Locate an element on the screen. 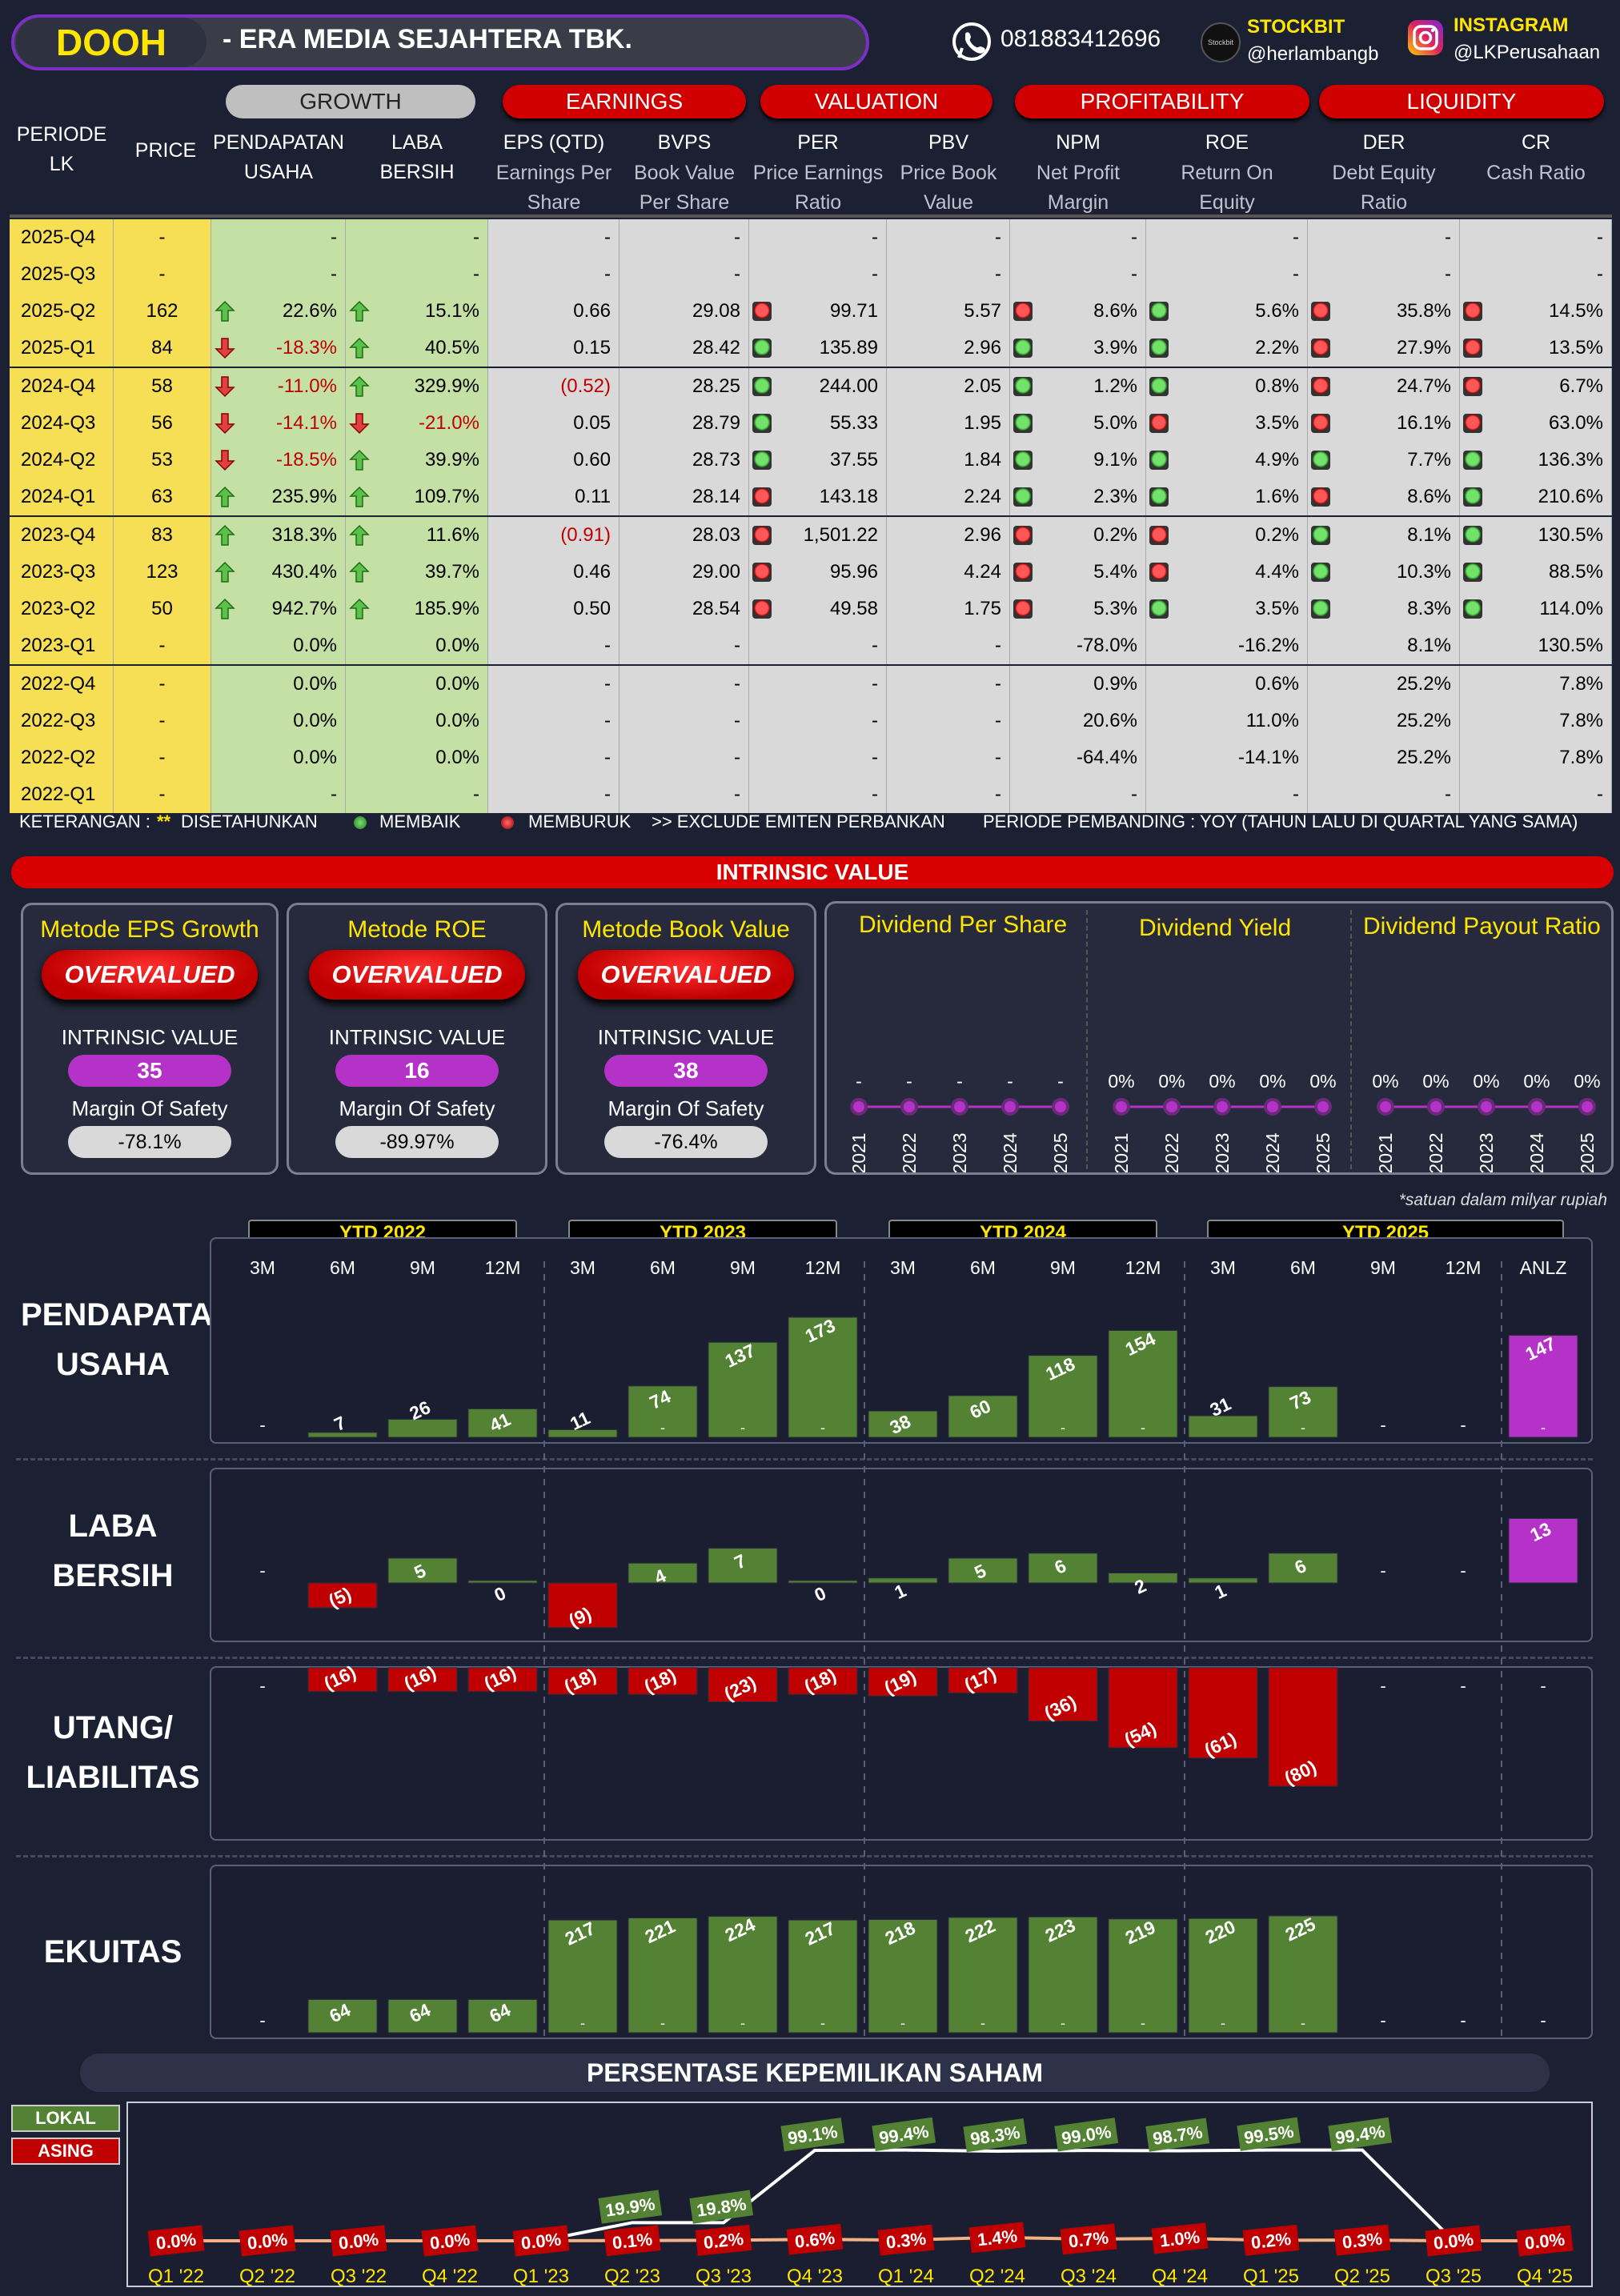  table-cell-ni: - is located at coordinates (417, 274).